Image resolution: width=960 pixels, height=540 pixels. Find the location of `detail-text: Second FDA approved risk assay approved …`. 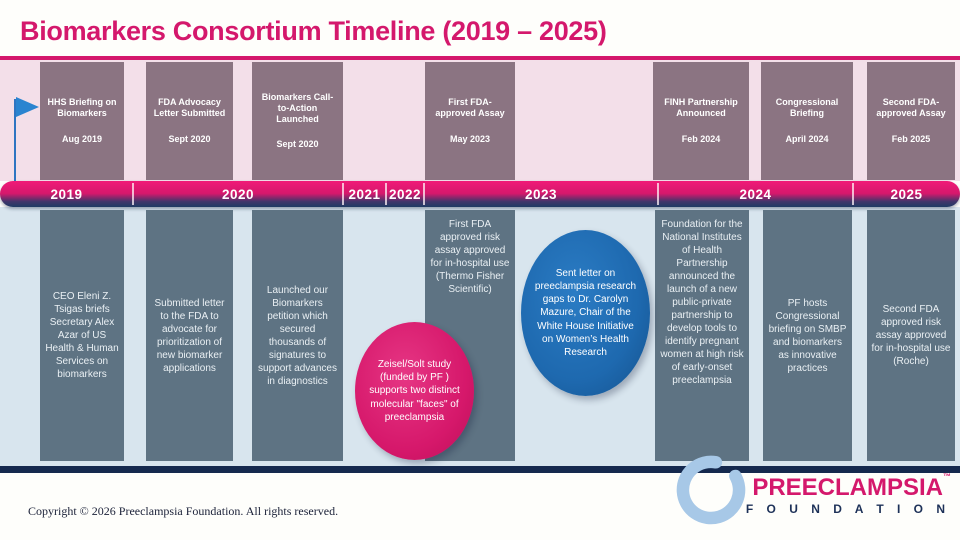

detail-text: Second FDA approved risk assay approved … is located at coordinates (911, 335).